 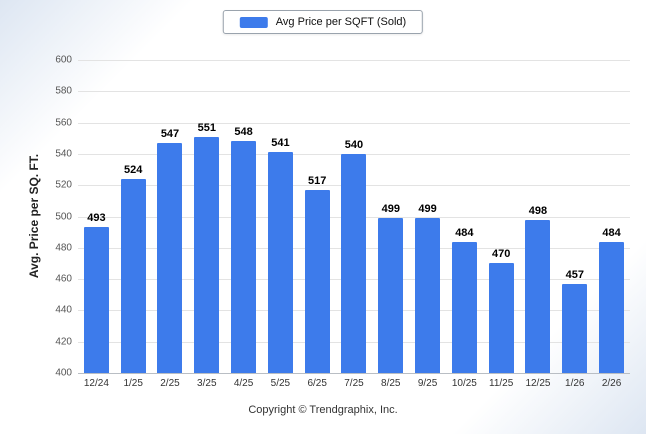 I want to click on bar-column: 524, so click(x=133, y=216).